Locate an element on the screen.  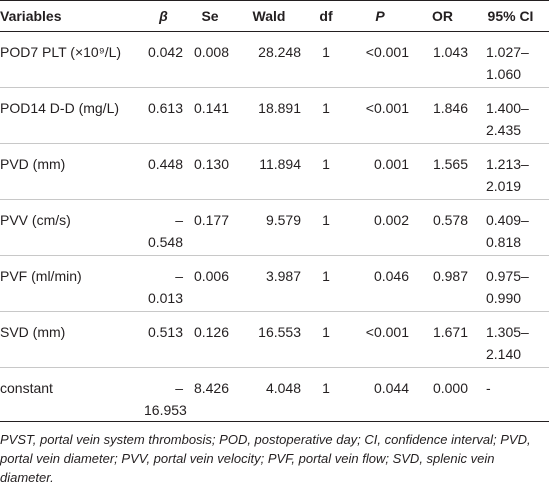
table-row: constant –16.953 8.426 4.048 1 0.044 0.000- is located at coordinates (274, 394).